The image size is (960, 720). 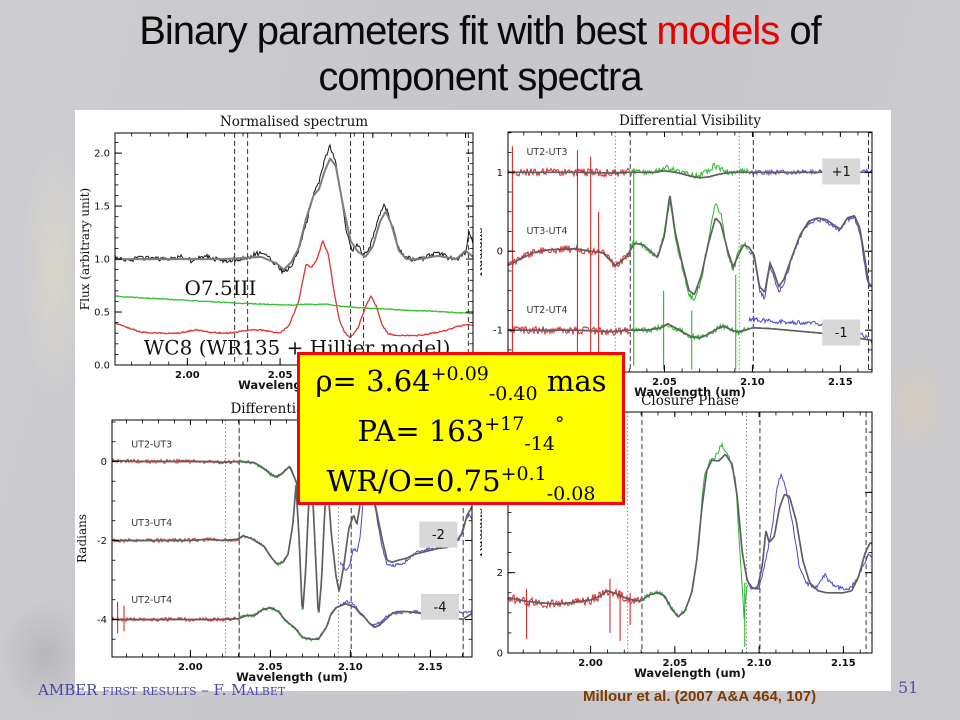 I want to click on value-lower-error: -0.08, so click(x=571, y=494).